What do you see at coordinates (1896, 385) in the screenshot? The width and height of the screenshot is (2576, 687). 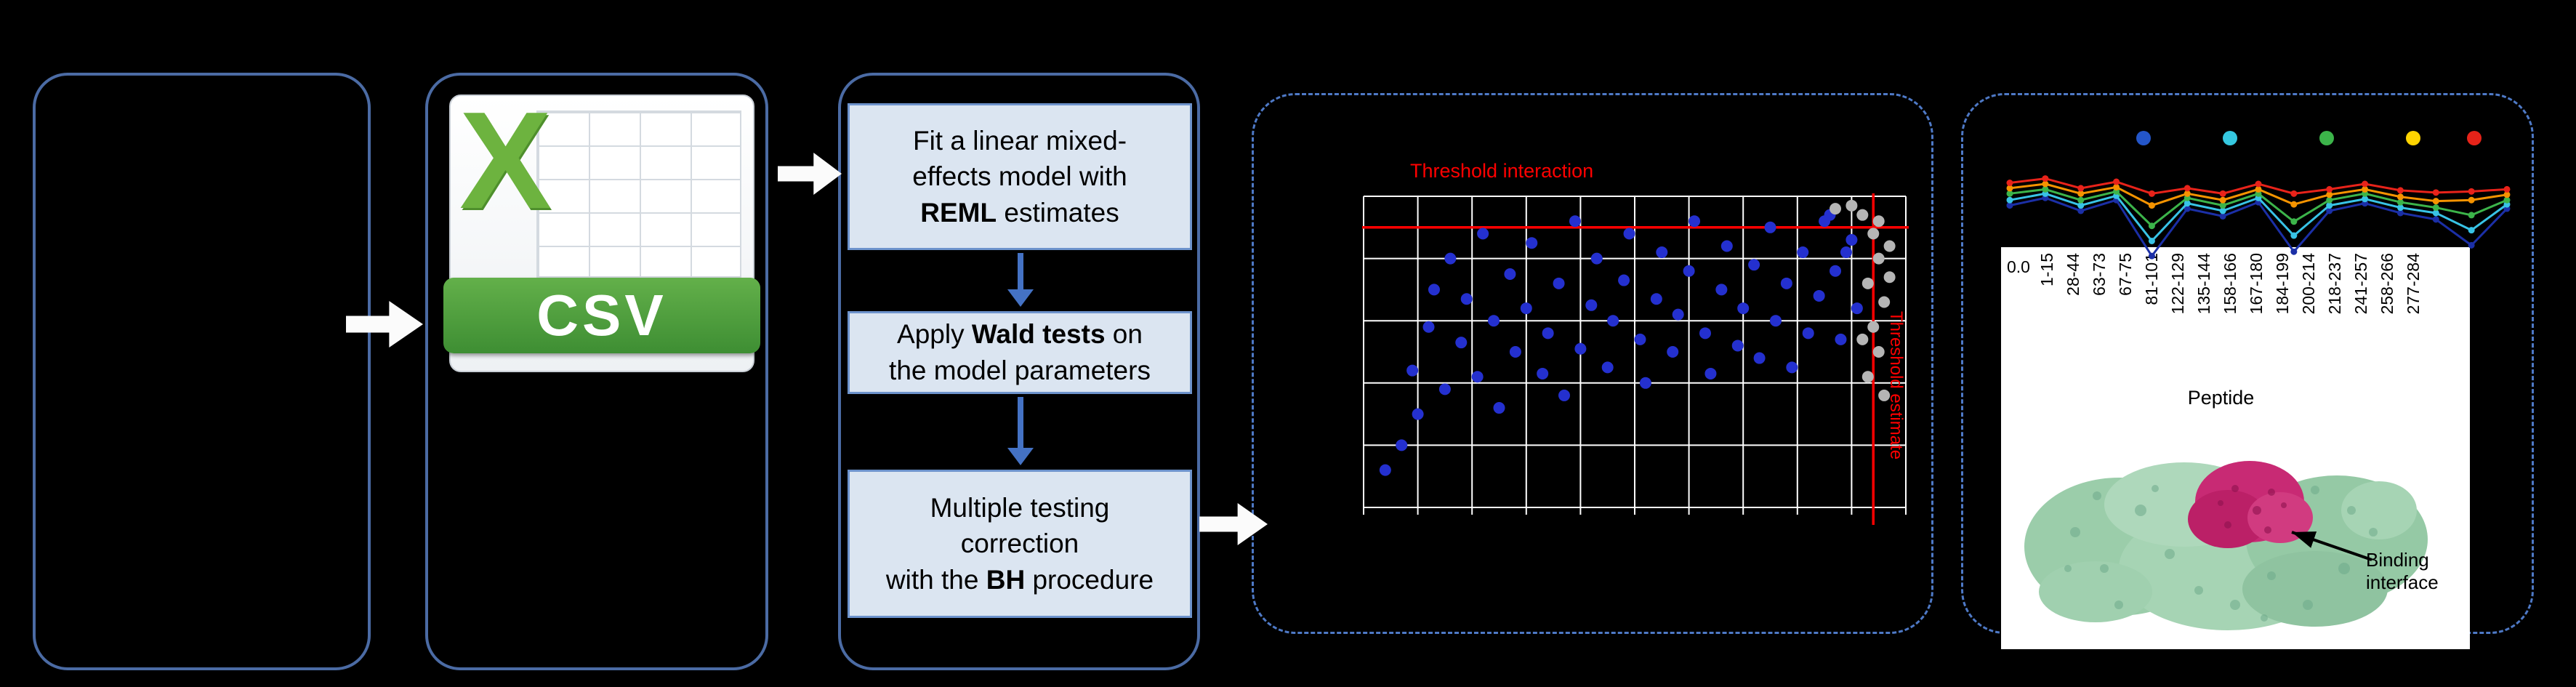 I see `threshold-estimate-label: Threshold estimate` at bounding box center [1896, 385].